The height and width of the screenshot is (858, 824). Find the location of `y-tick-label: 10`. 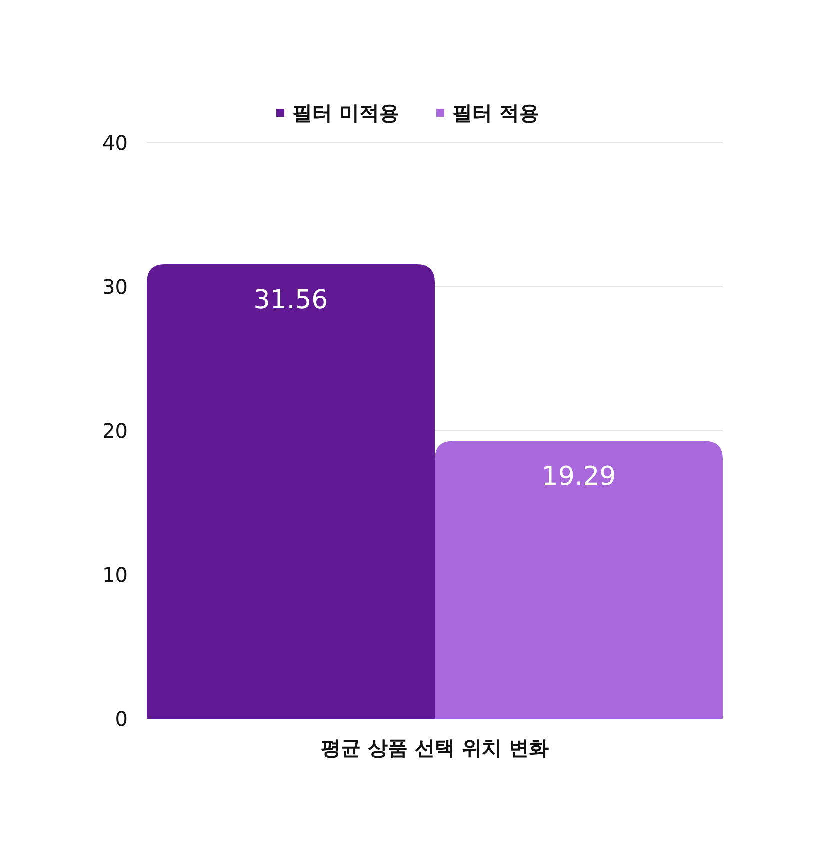

y-tick-label: 10 is located at coordinates (115, 575).